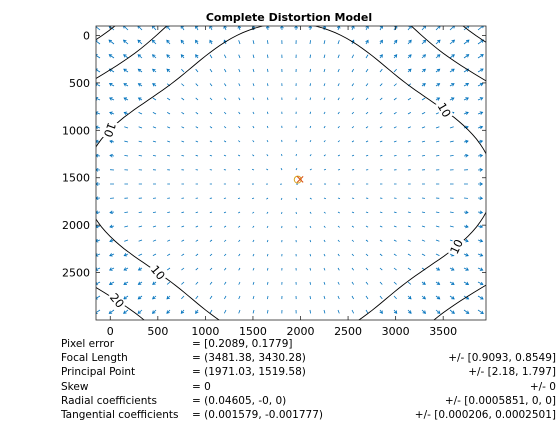 The height and width of the screenshot is (422, 560). Describe the element at coordinates (76, 130) in the screenshot. I see `y-tick-label: 1000` at that location.